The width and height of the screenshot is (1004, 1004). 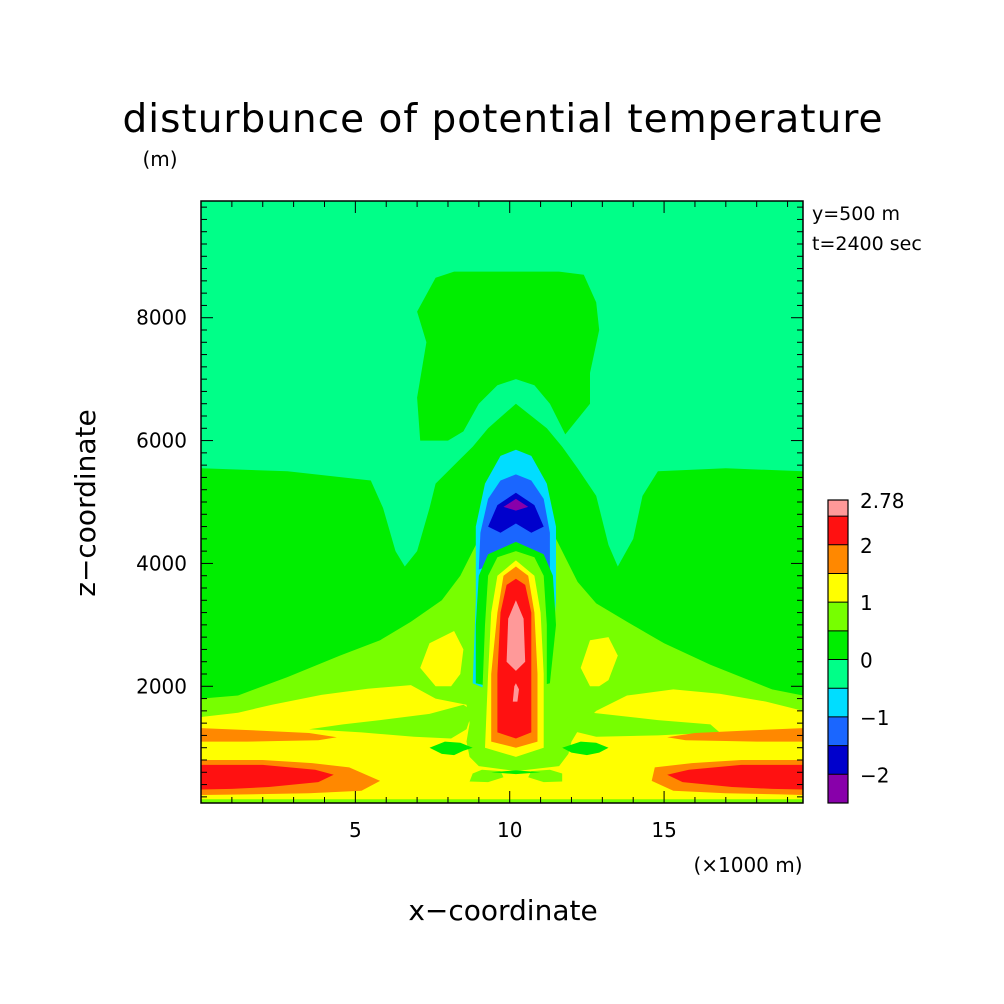 I want to click on y-tick-label: 8000, so click(x=161, y=318).